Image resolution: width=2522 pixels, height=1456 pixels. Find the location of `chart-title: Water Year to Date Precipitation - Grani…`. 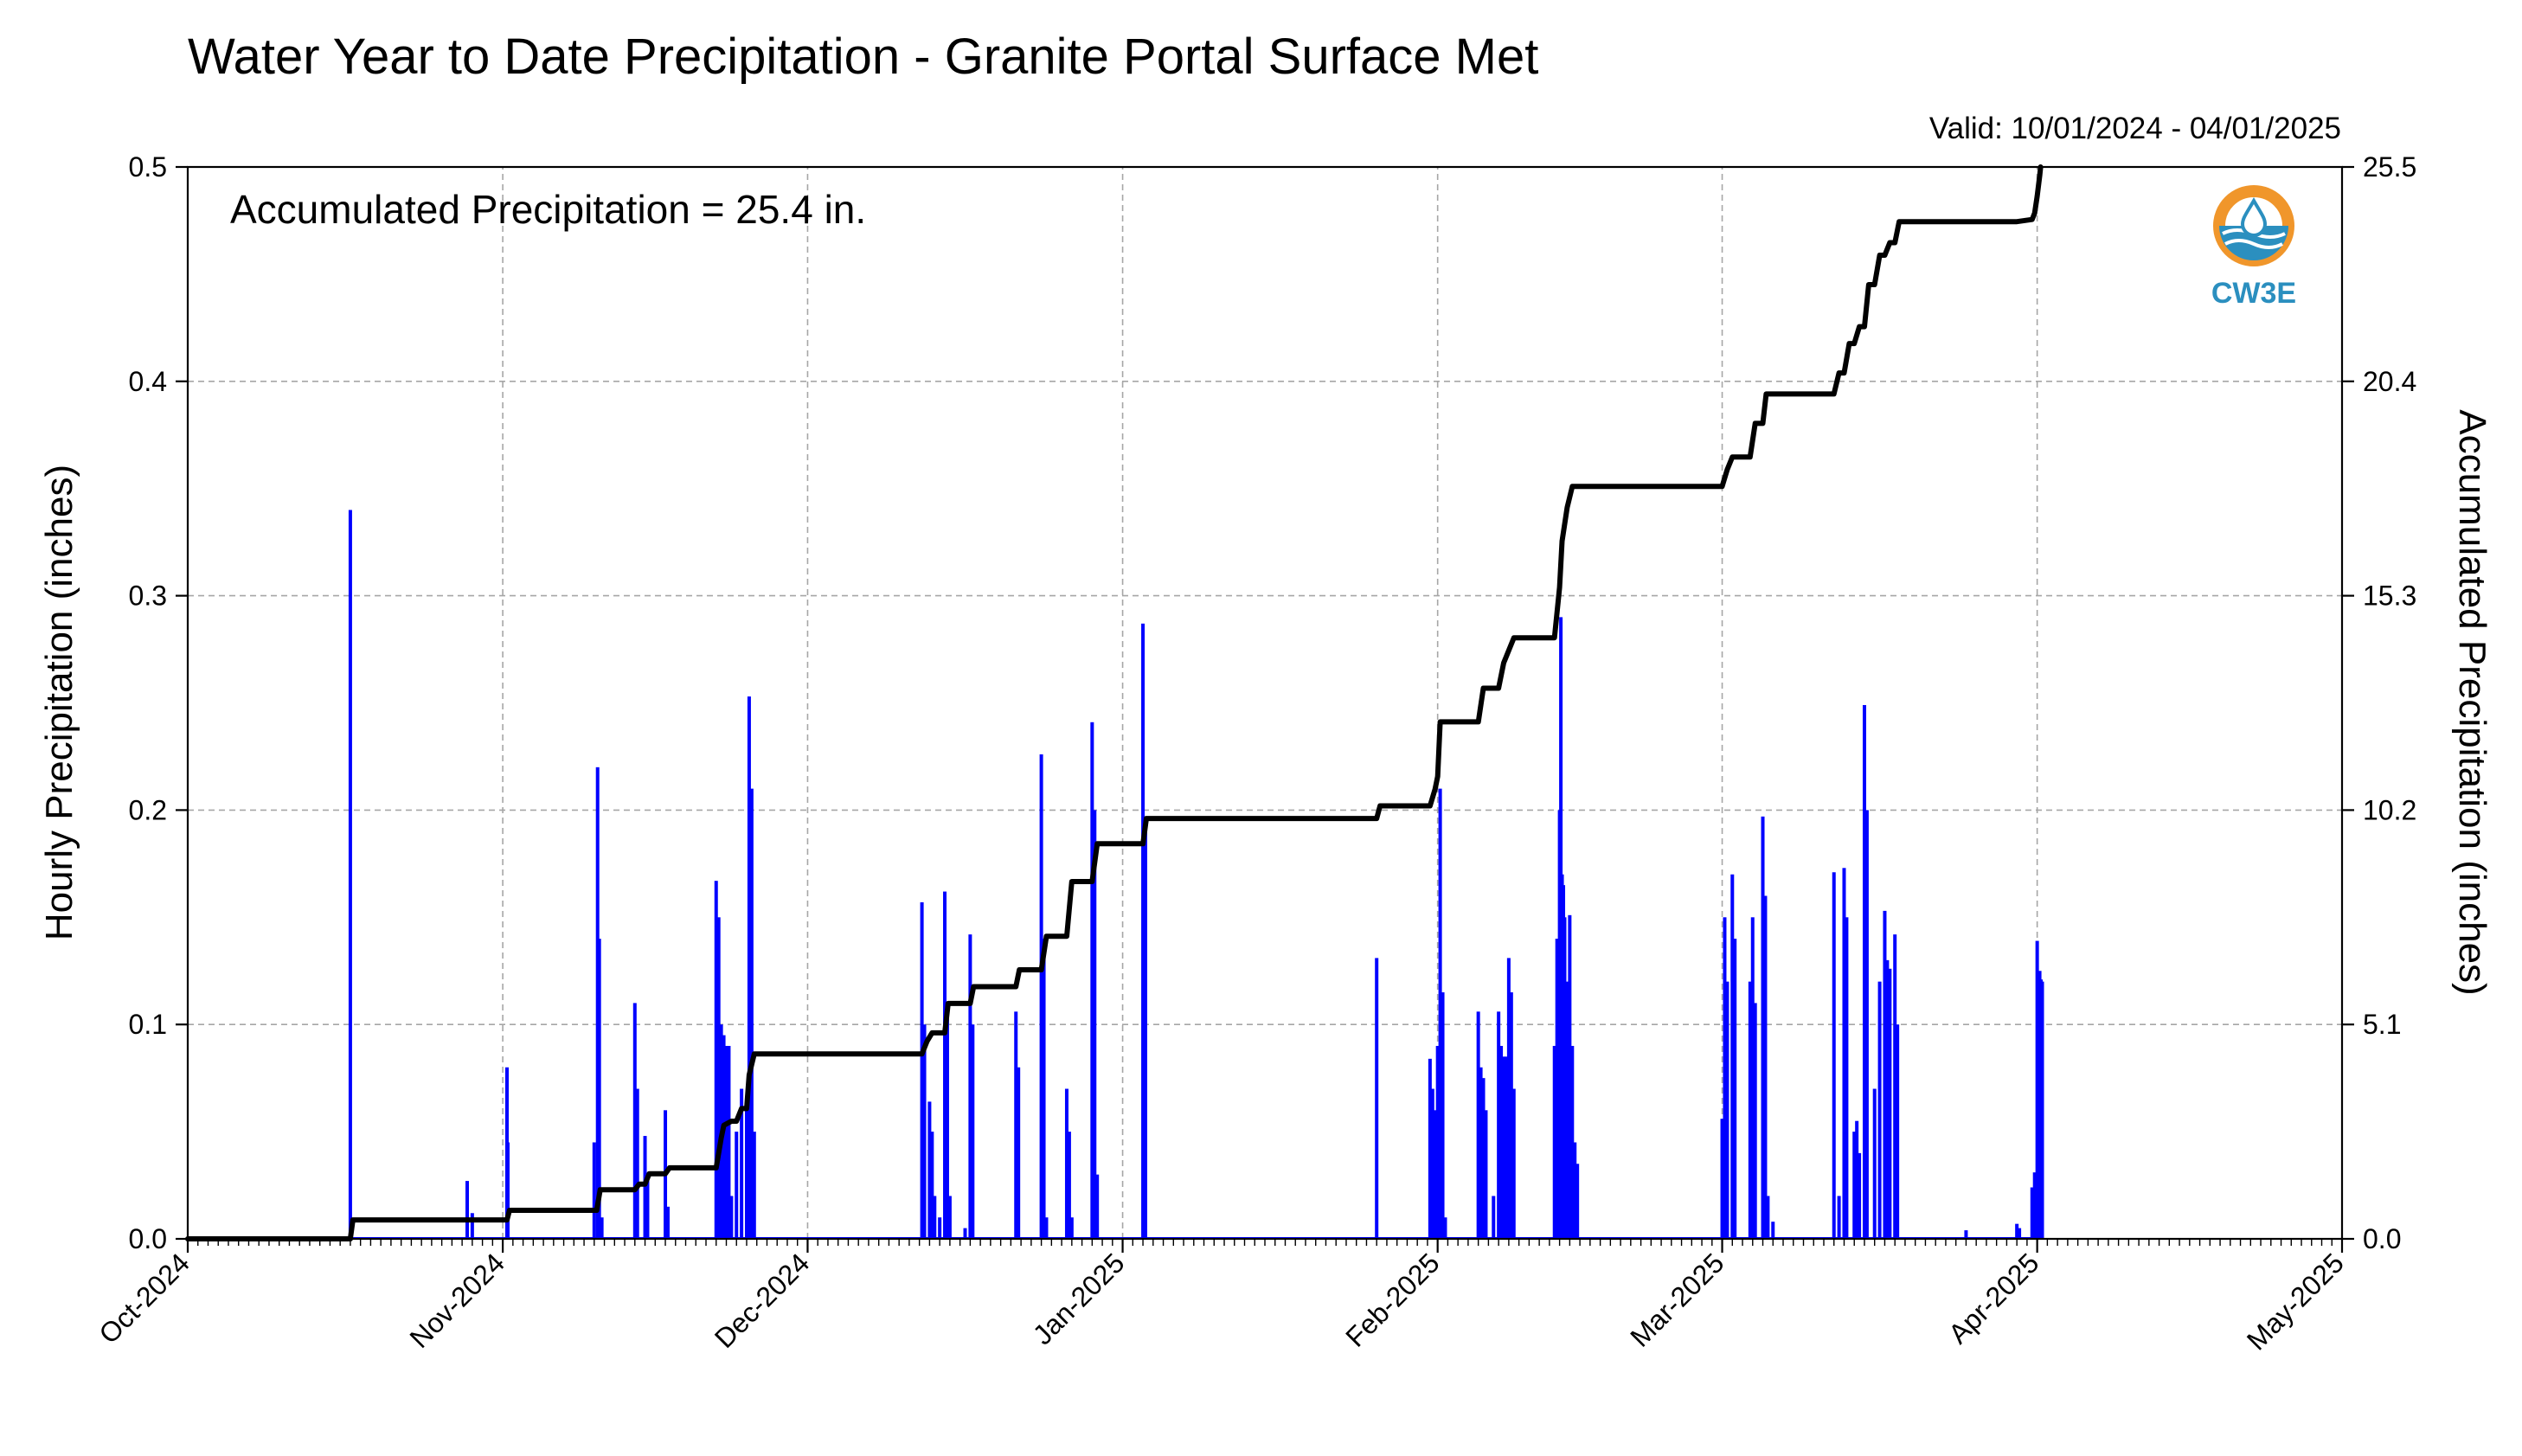

chart-title: Water Year to Date Precipitation - Grani… is located at coordinates (863, 57).